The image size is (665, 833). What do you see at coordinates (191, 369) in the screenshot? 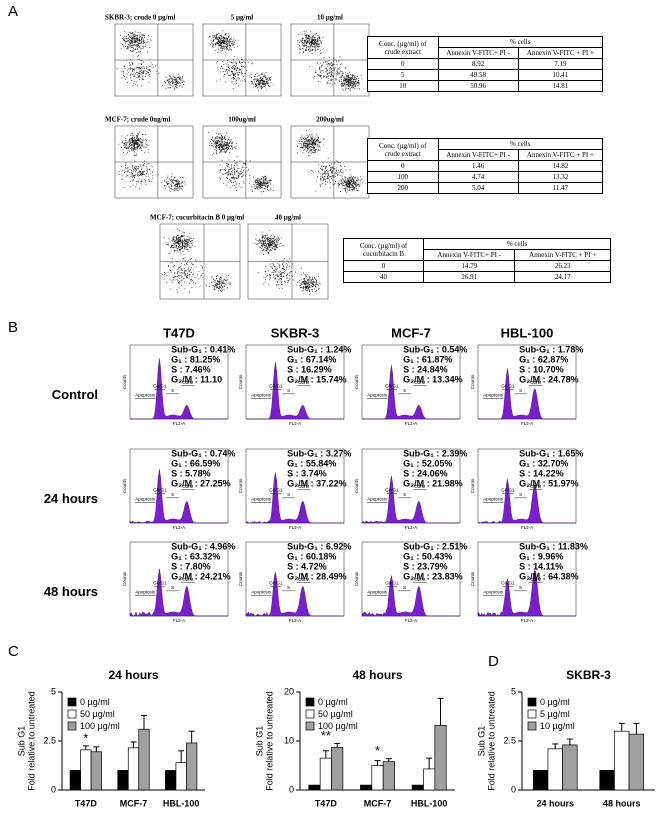
I see `cycle-stat: S : 7.46%` at bounding box center [191, 369].